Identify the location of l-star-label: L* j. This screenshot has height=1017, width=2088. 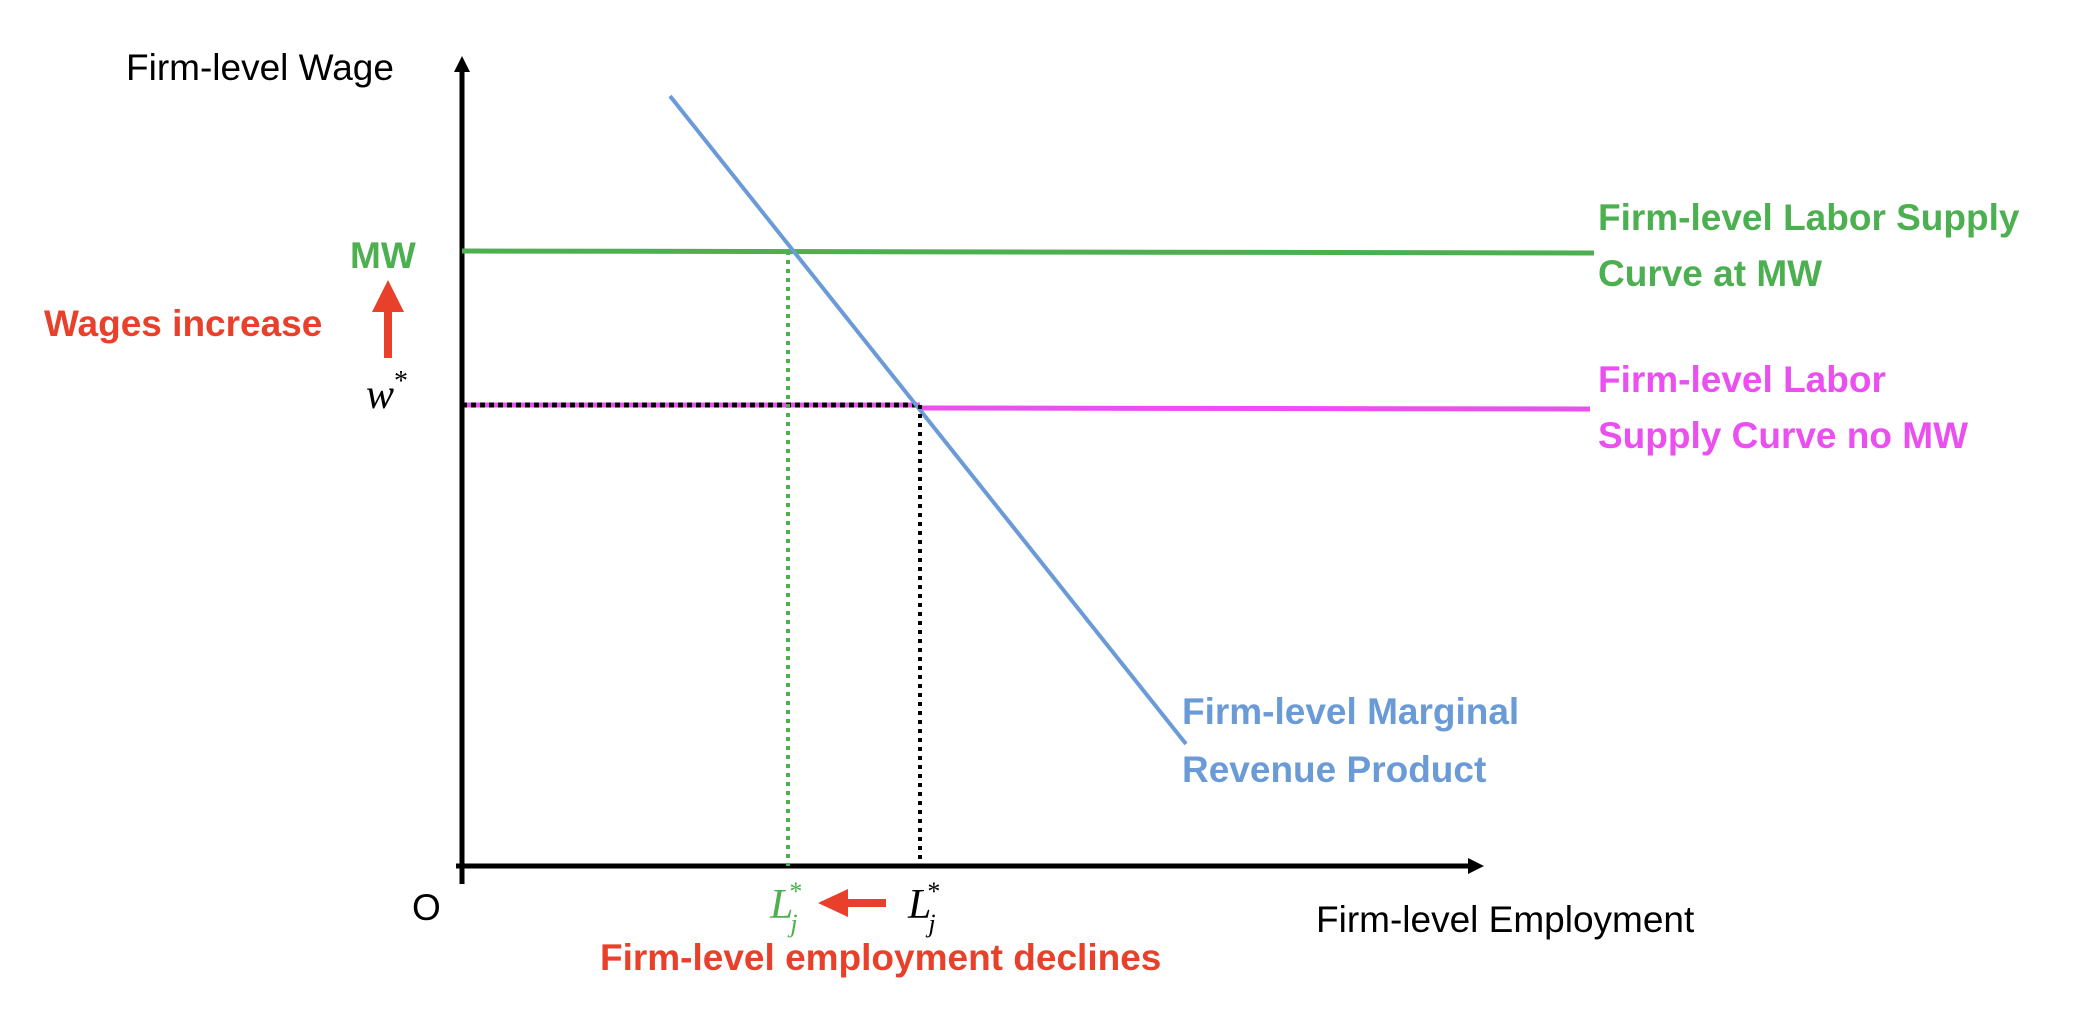
(923, 907).